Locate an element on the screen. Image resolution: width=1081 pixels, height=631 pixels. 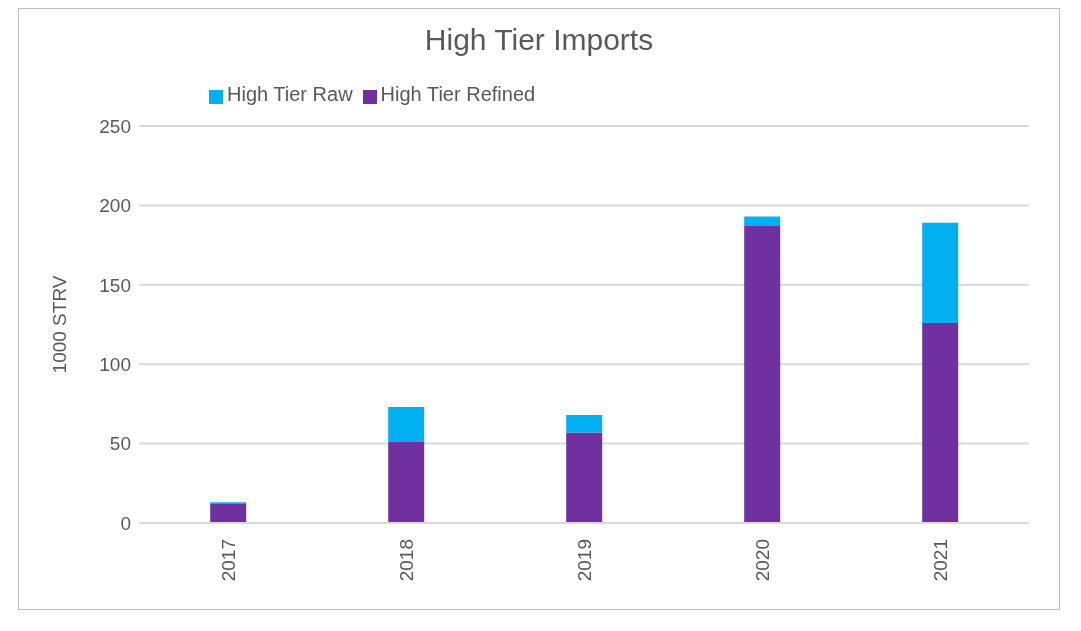
x-tick-label: 2017 is located at coordinates (228, 560).